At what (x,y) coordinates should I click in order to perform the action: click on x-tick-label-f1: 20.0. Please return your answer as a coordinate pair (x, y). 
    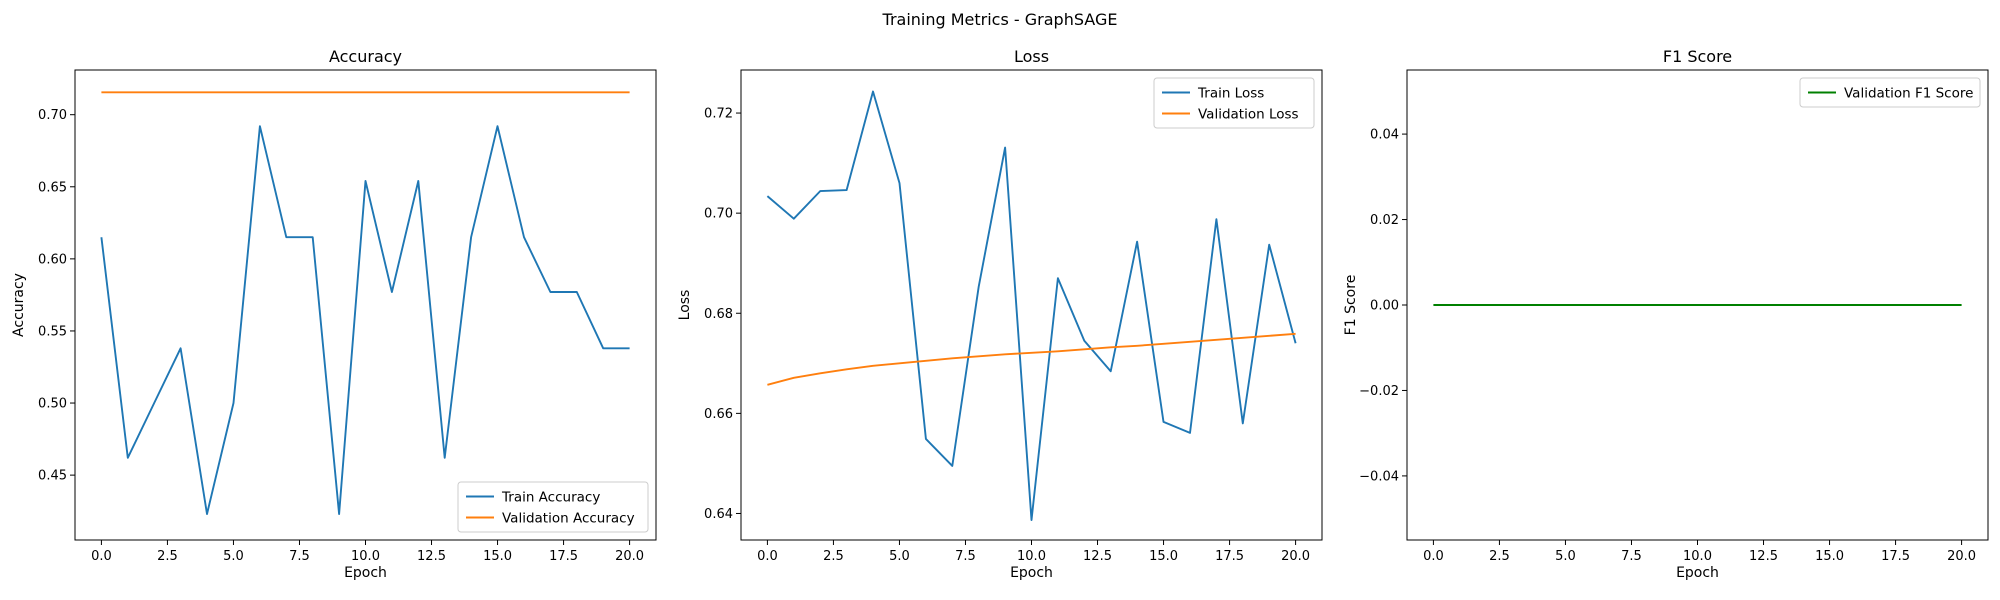
    Looking at the image, I should click on (1961, 556).